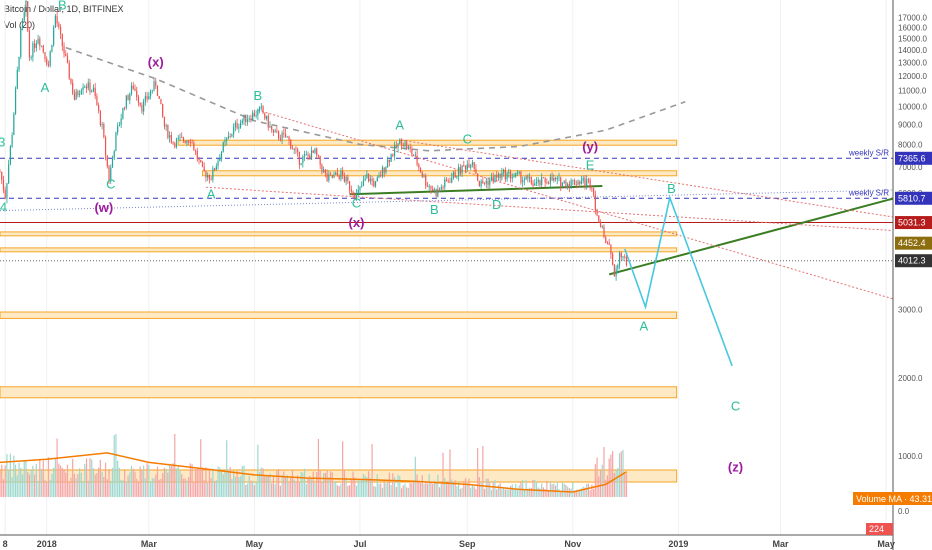 The height and width of the screenshot is (550, 932). What do you see at coordinates (910, 144) in the screenshot?
I see `price-tick-label: 8000.0` at bounding box center [910, 144].